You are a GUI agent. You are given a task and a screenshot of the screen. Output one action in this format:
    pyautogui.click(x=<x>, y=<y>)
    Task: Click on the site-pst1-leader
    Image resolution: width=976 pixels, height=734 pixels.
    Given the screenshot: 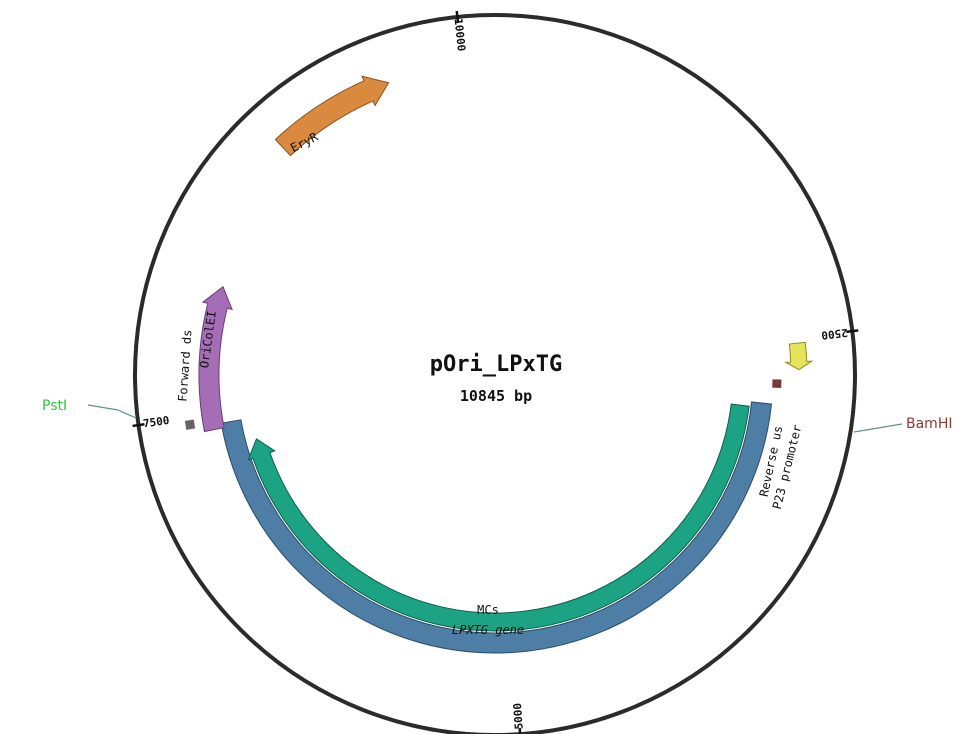 What is the action you would take?
    pyautogui.click(x=103, y=407)
    